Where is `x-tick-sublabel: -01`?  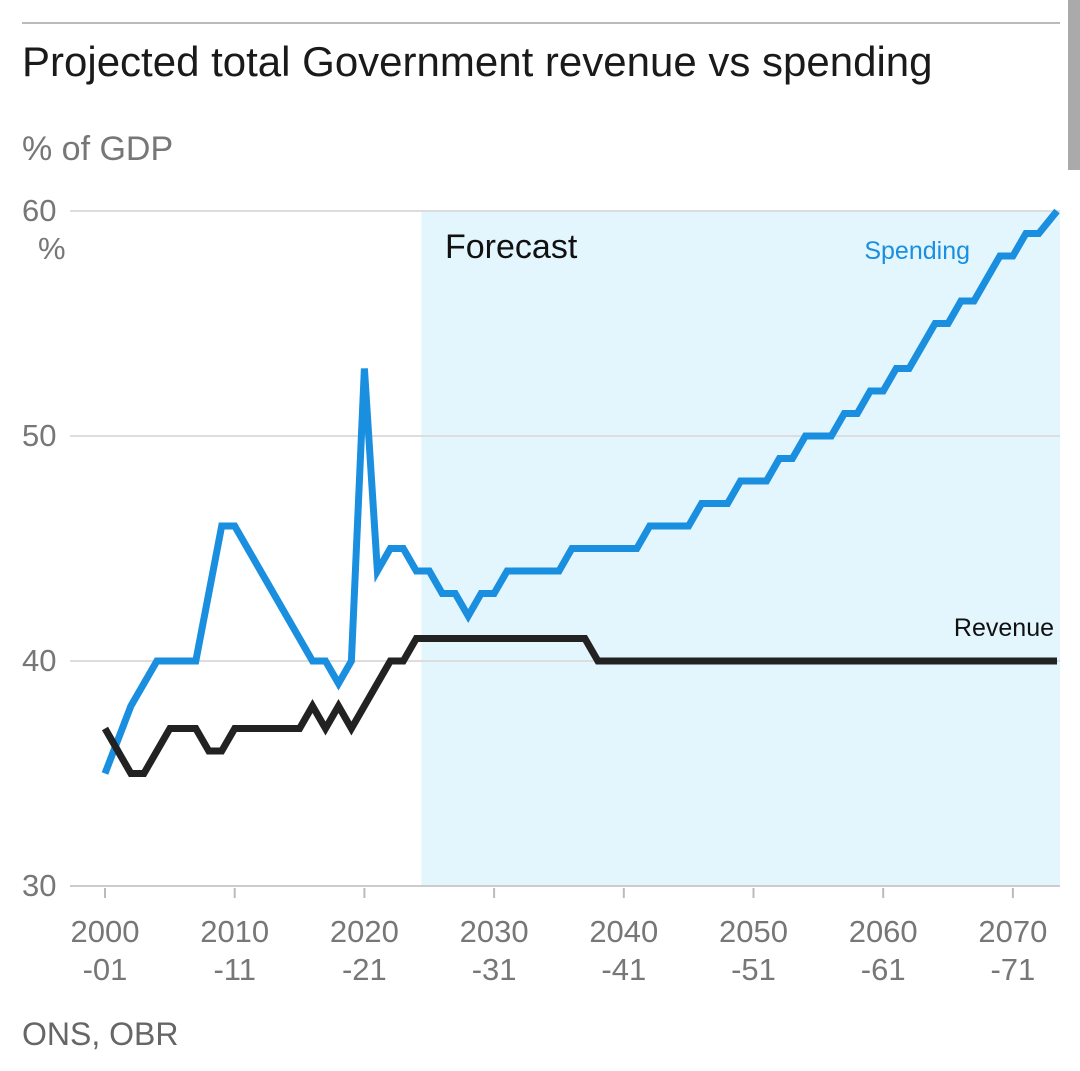 x-tick-sublabel: -01 is located at coordinates (105, 969).